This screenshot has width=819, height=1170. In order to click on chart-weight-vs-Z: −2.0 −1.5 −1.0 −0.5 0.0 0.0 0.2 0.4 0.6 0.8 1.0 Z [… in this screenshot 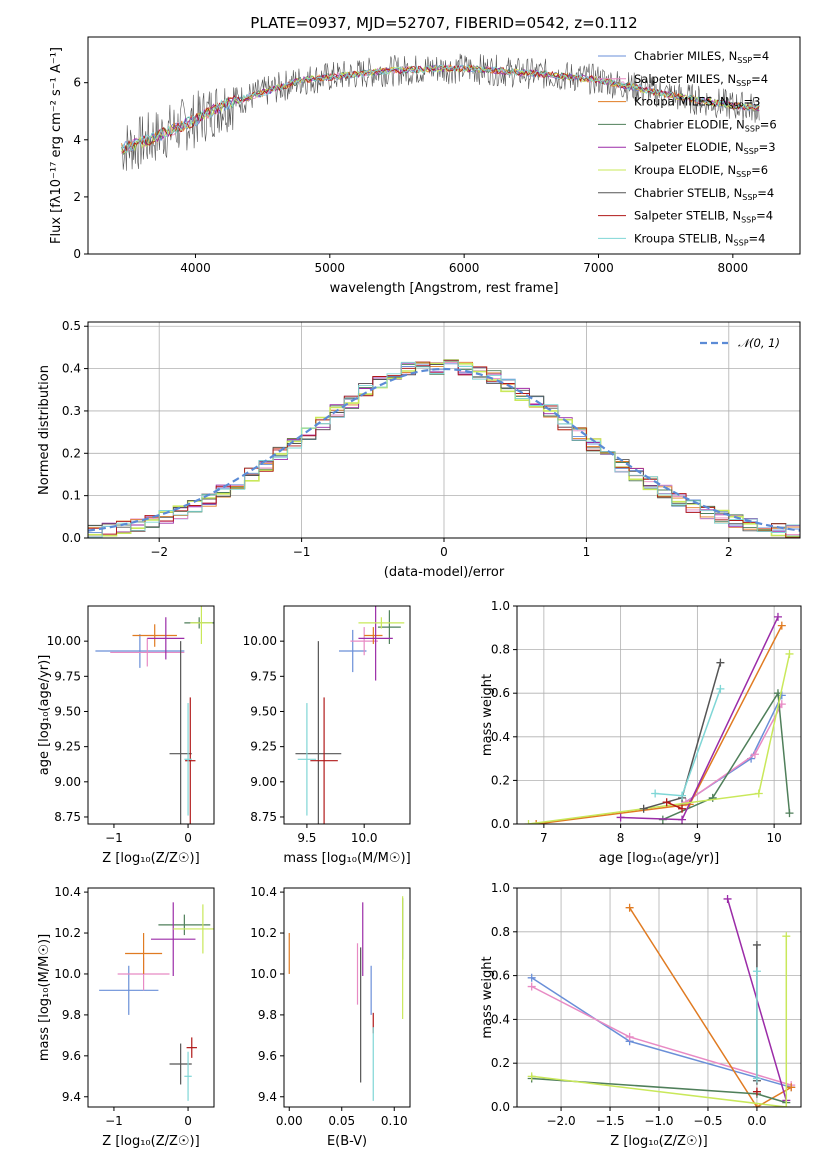, I will do `click(641, 1015)`.